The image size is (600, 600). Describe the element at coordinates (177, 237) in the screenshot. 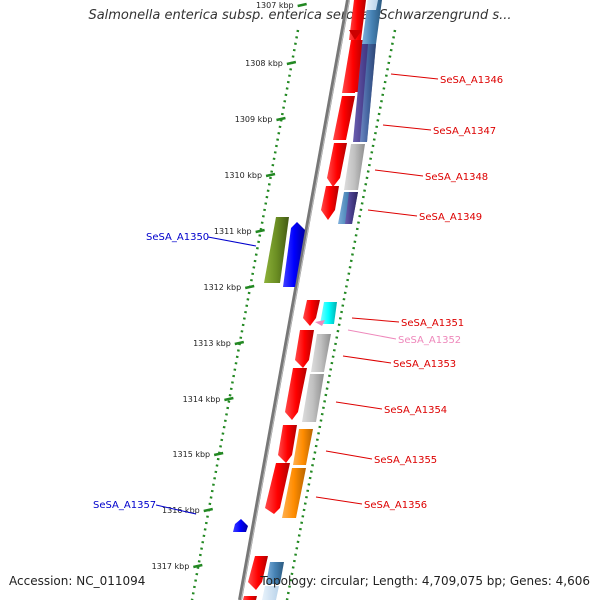

I see `gene-label-sesa-a1350: SeSA_A1350` at that location.